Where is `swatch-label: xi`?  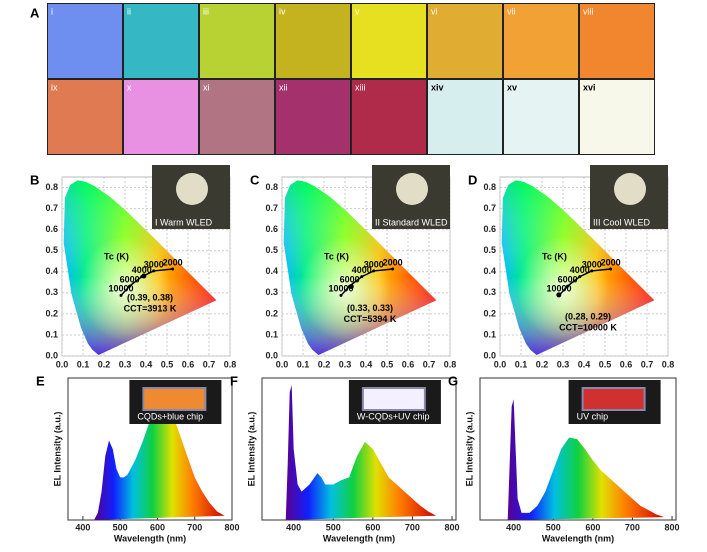 swatch-label: xi is located at coordinates (206, 87).